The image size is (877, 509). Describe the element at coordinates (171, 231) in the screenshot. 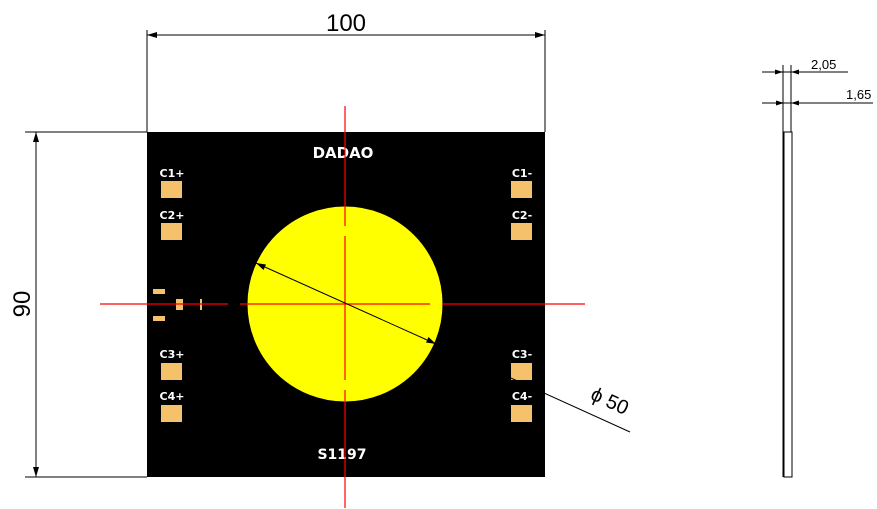

I see `pad-c2-plus` at that location.